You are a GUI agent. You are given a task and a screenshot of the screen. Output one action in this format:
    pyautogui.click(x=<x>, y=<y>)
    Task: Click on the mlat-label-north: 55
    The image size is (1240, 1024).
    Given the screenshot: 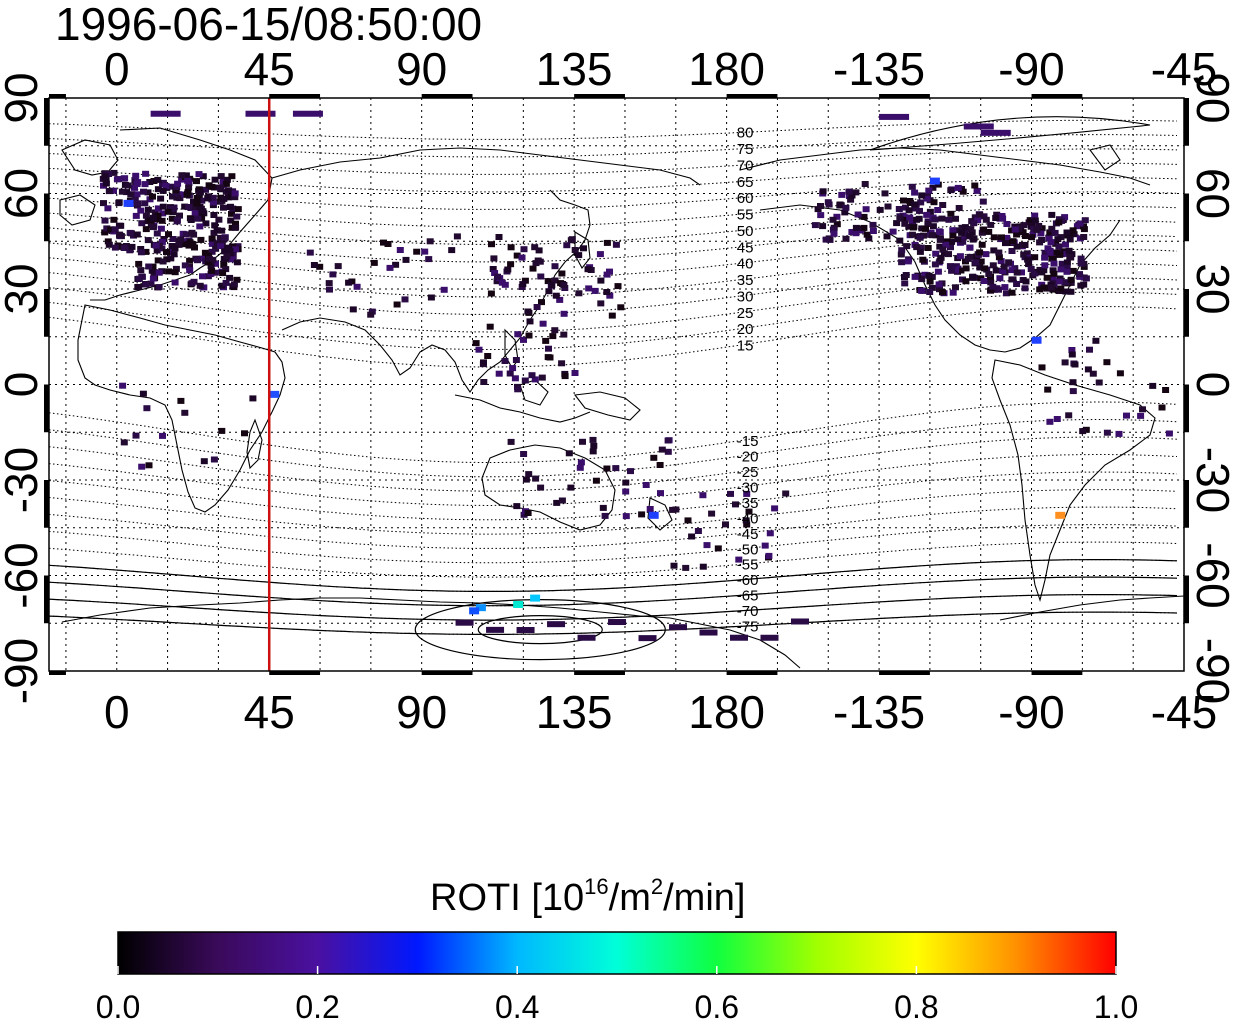 What is the action you would take?
    pyautogui.click(x=745, y=215)
    